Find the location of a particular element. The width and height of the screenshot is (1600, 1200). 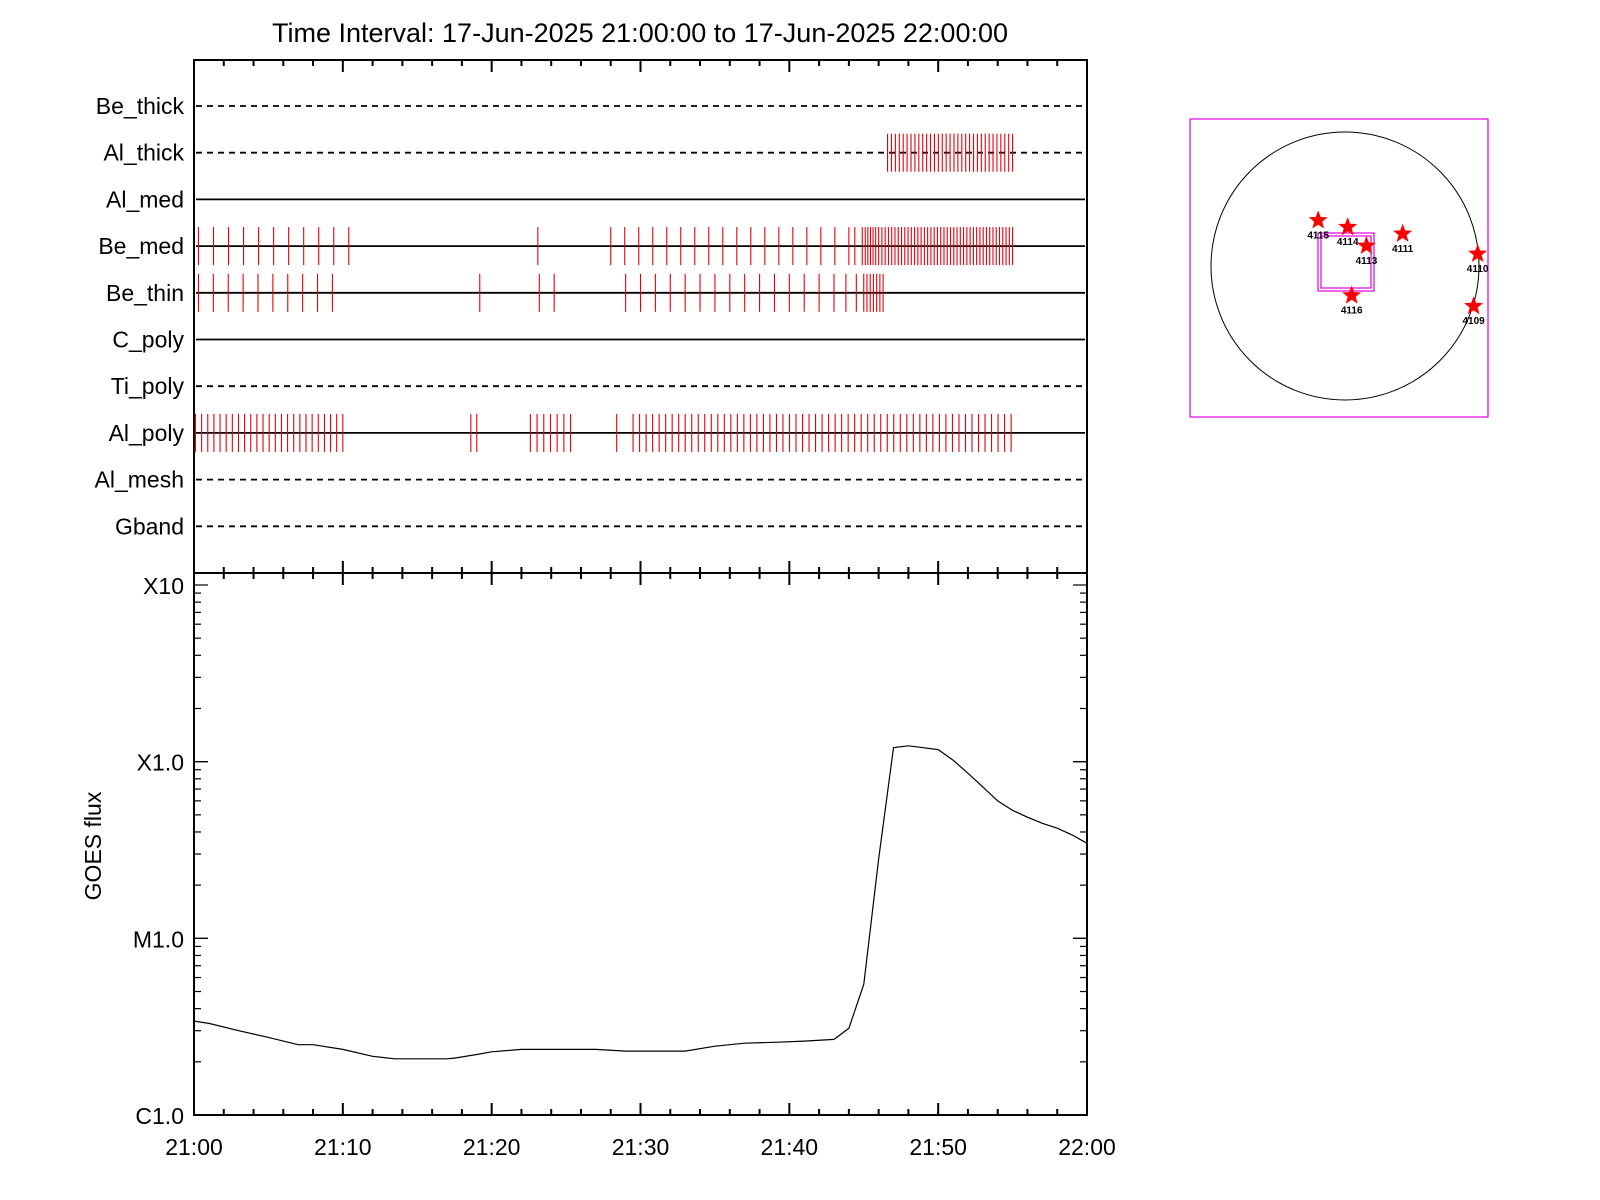

outer-fov-box is located at coordinates (1339, 268).